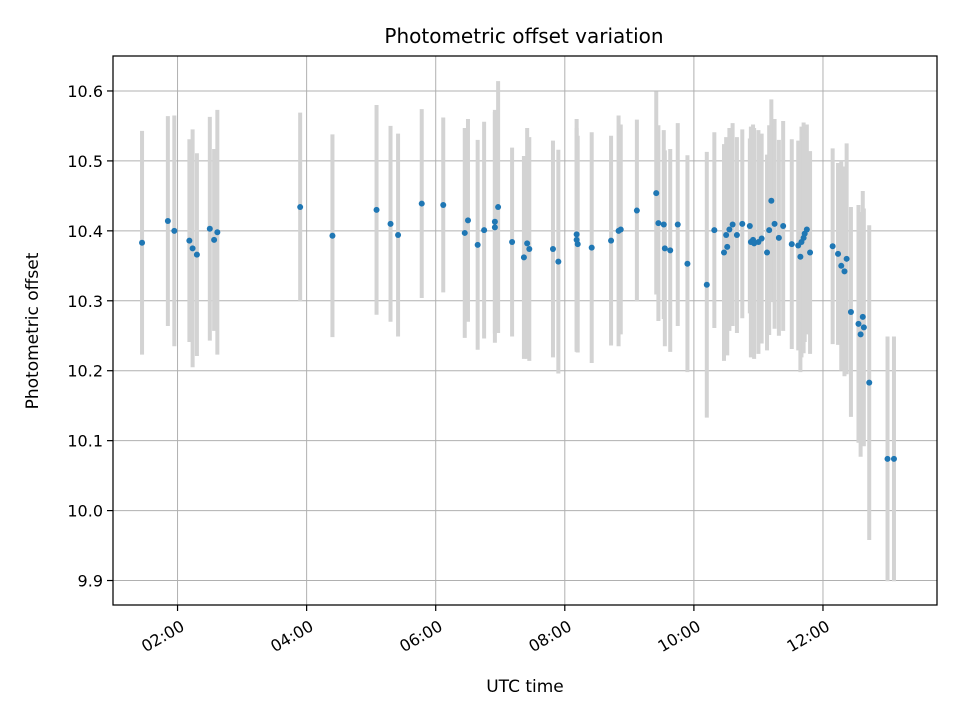  Describe the element at coordinates (90, 336) in the screenshot. I see `y-axis-ticks: 9.9 10.0 10.1 10.2 10.3 10.4 10.5 10.6` at that location.